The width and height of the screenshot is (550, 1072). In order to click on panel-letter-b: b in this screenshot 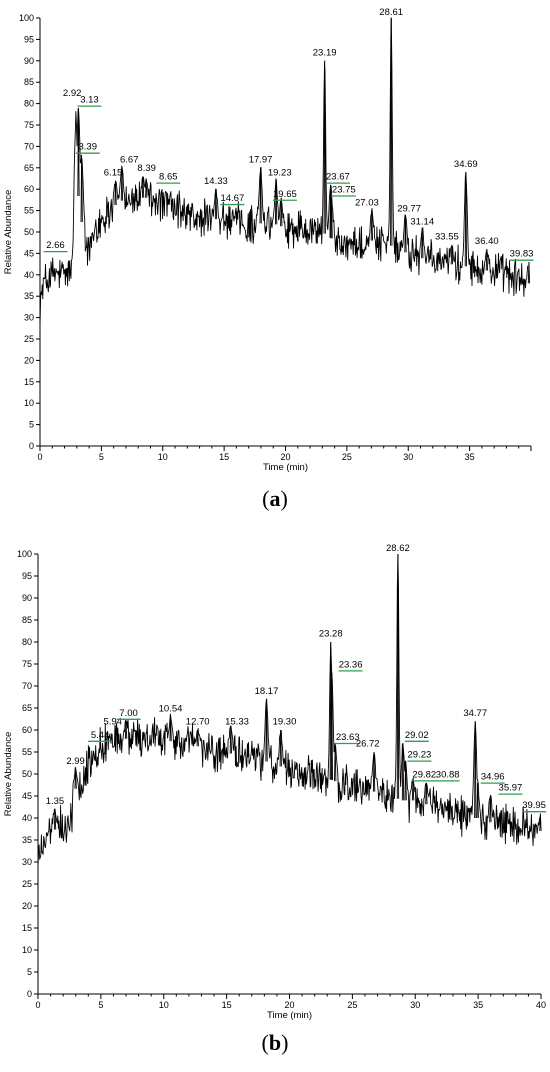, I will do `click(275, 1042)`.